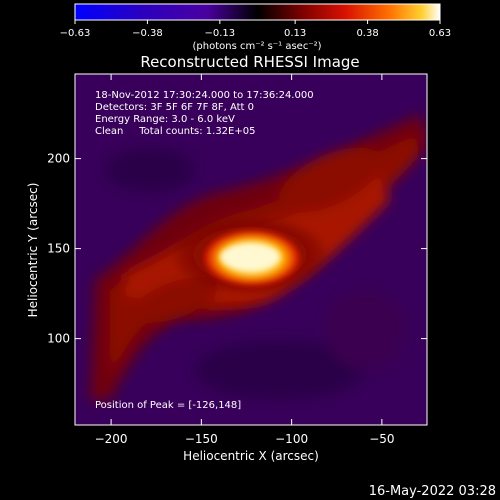  I want to click on colorbar-tick-label: 0.63, so click(440, 33).